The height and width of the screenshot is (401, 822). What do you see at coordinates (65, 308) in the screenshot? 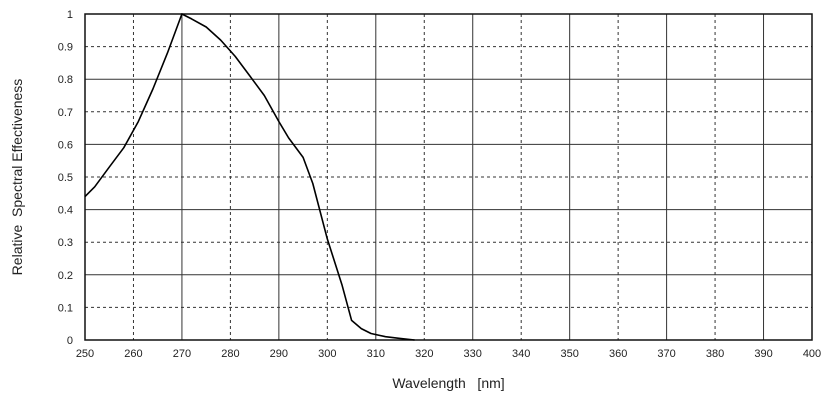
I see `y-tick-label: 0.1` at bounding box center [65, 308].